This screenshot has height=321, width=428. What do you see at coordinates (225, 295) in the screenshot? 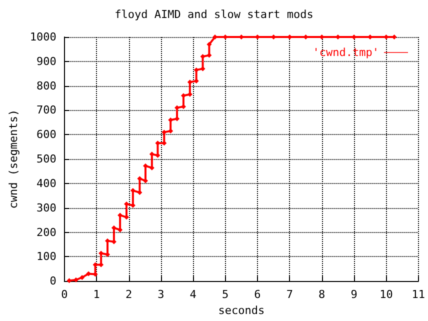
I see `x-tick-label: 5` at bounding box center [225, 295].